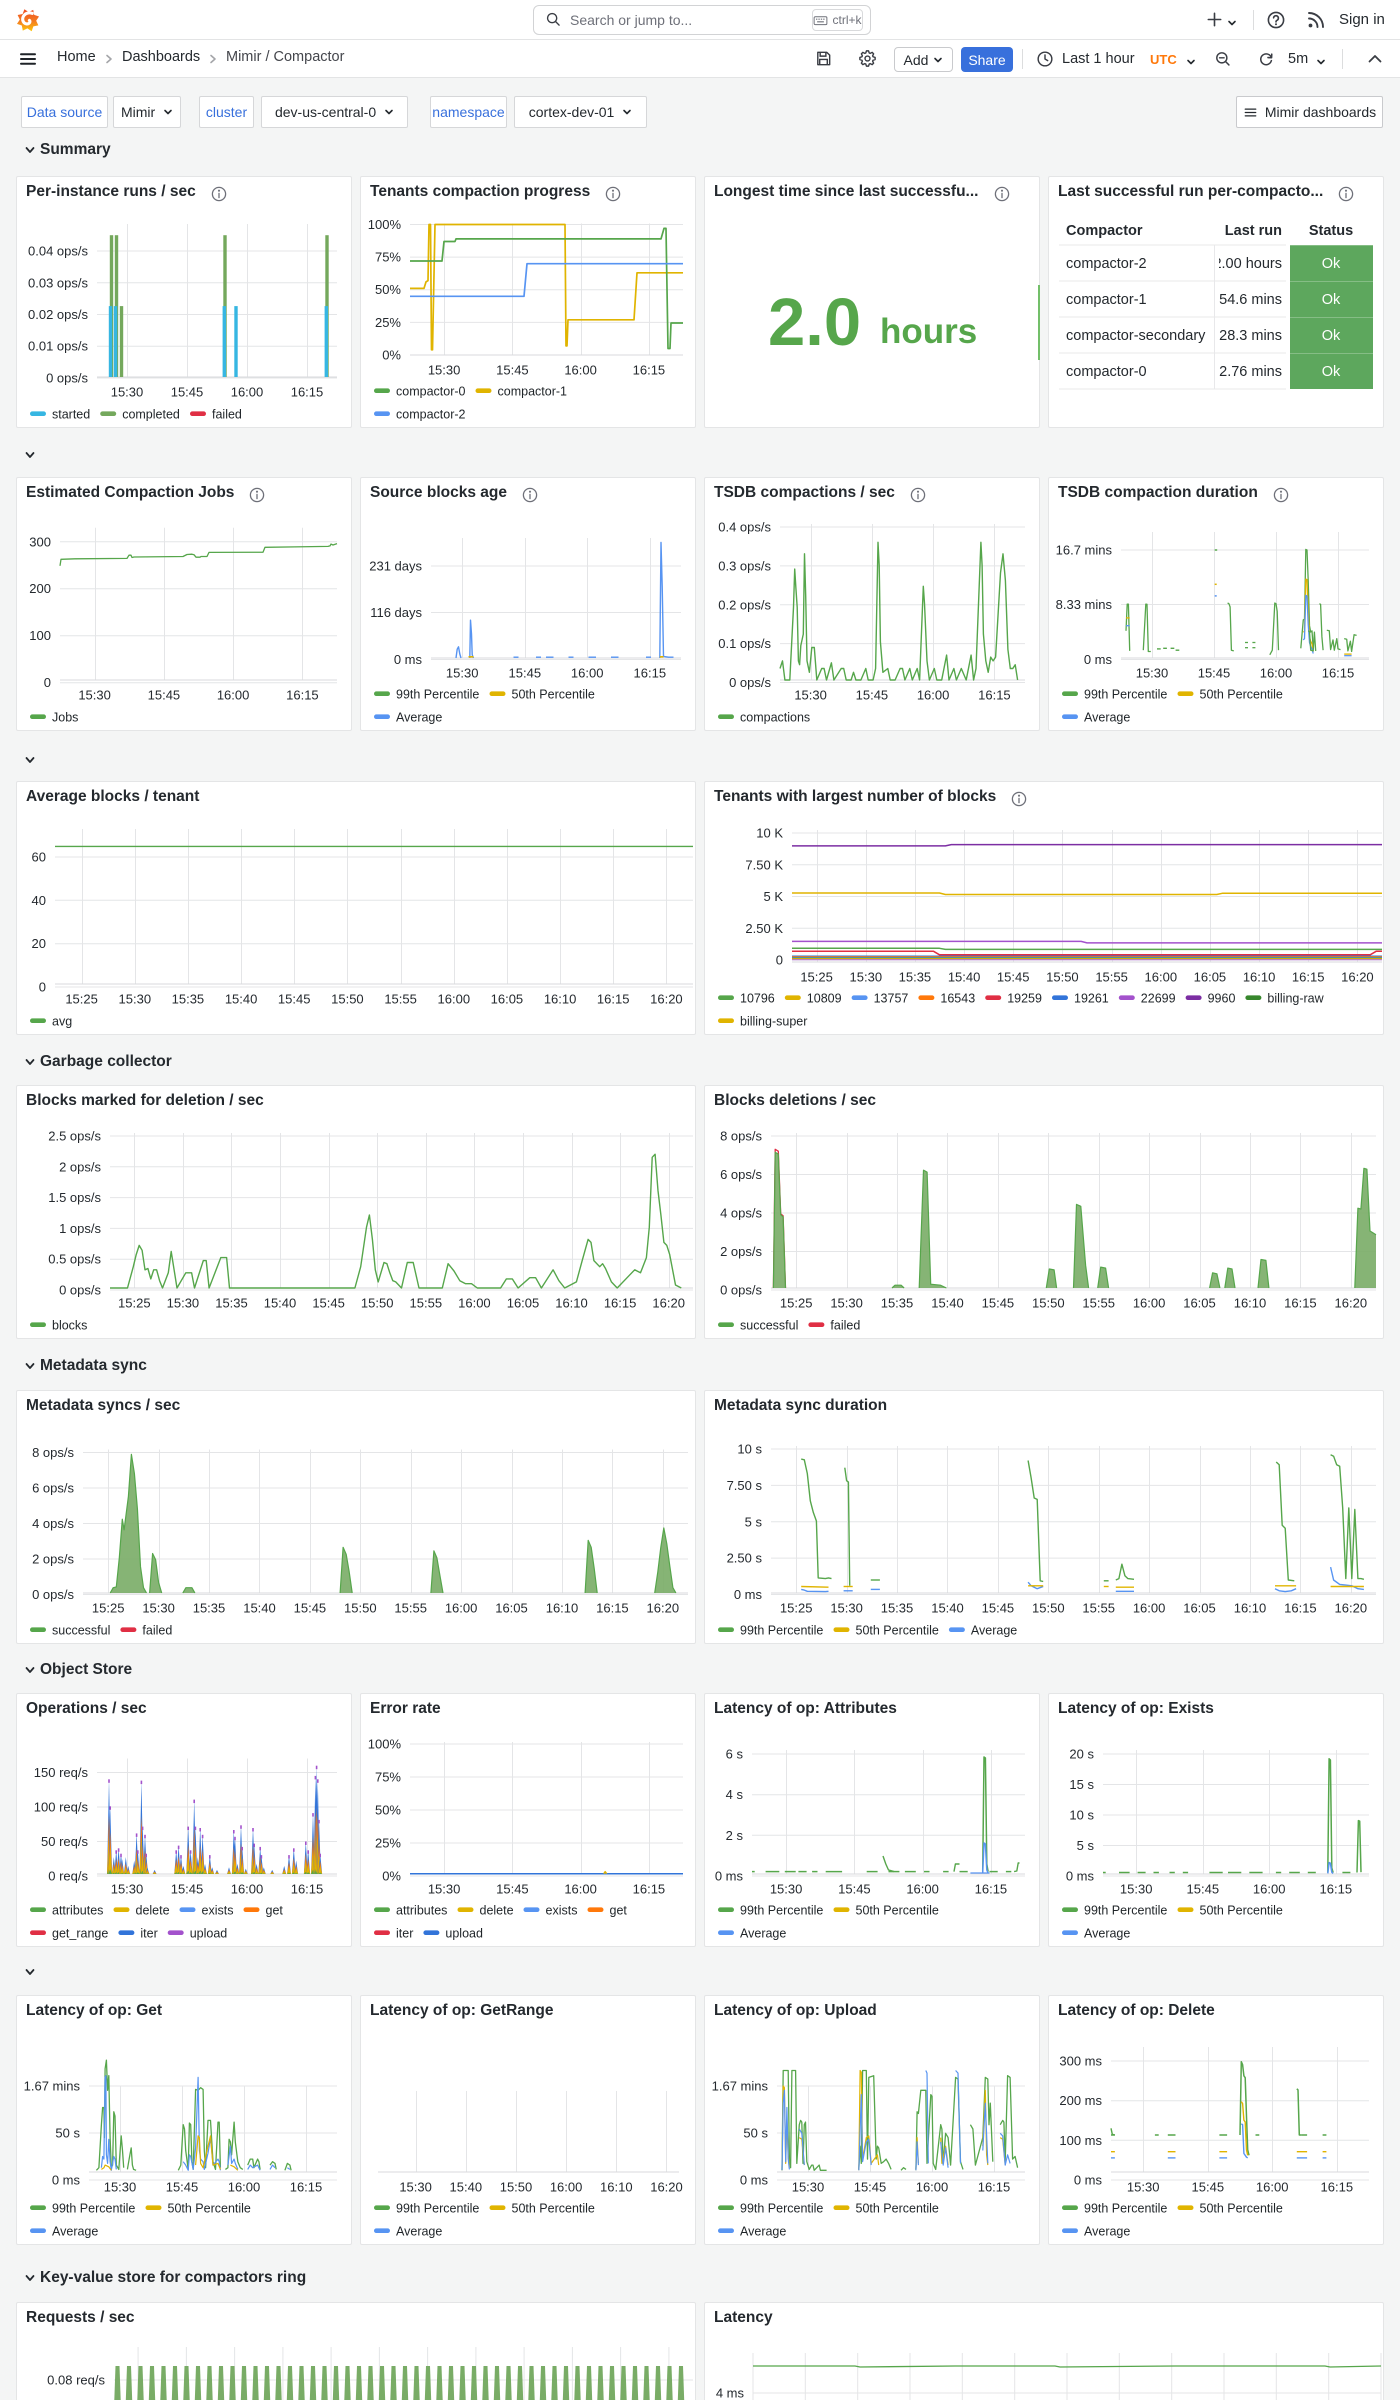  Describe the element at coordinates (1331, 300) in the screenshot. I see `svg-text: Ok` at that location.